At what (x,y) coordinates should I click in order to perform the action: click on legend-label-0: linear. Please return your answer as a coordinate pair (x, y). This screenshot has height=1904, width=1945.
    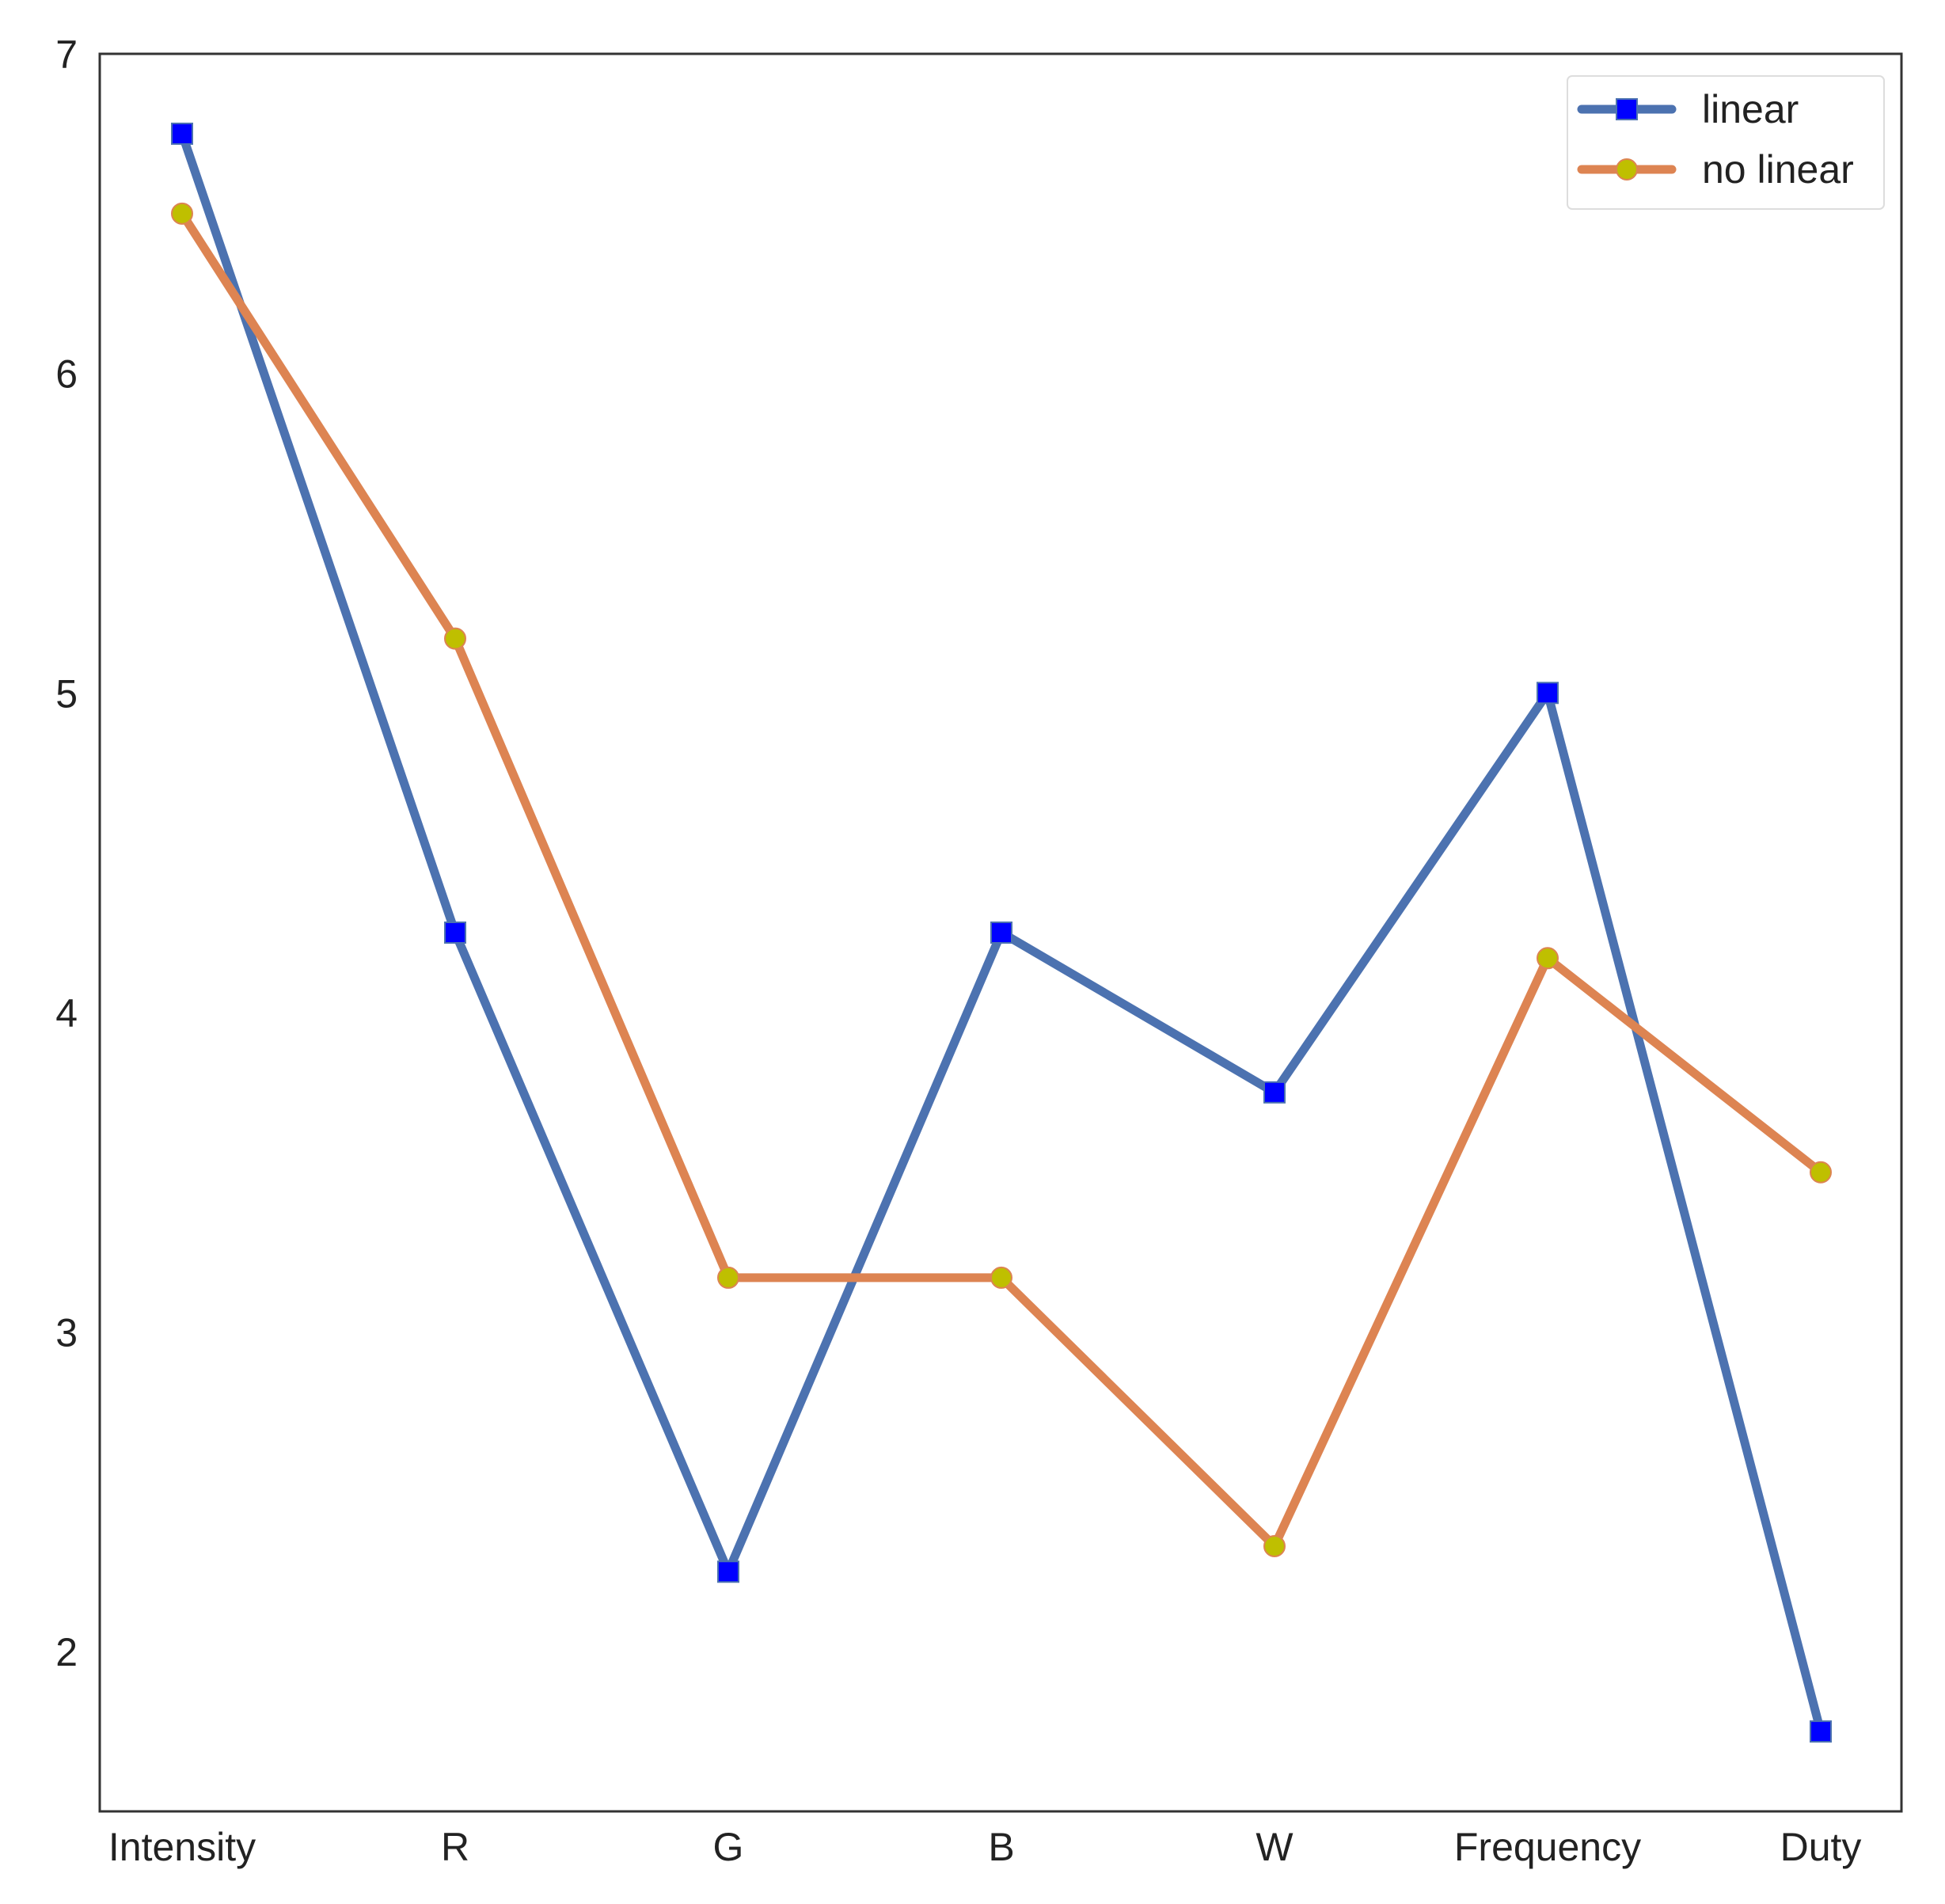
    Looking at the image, I should click on (1751, 109).